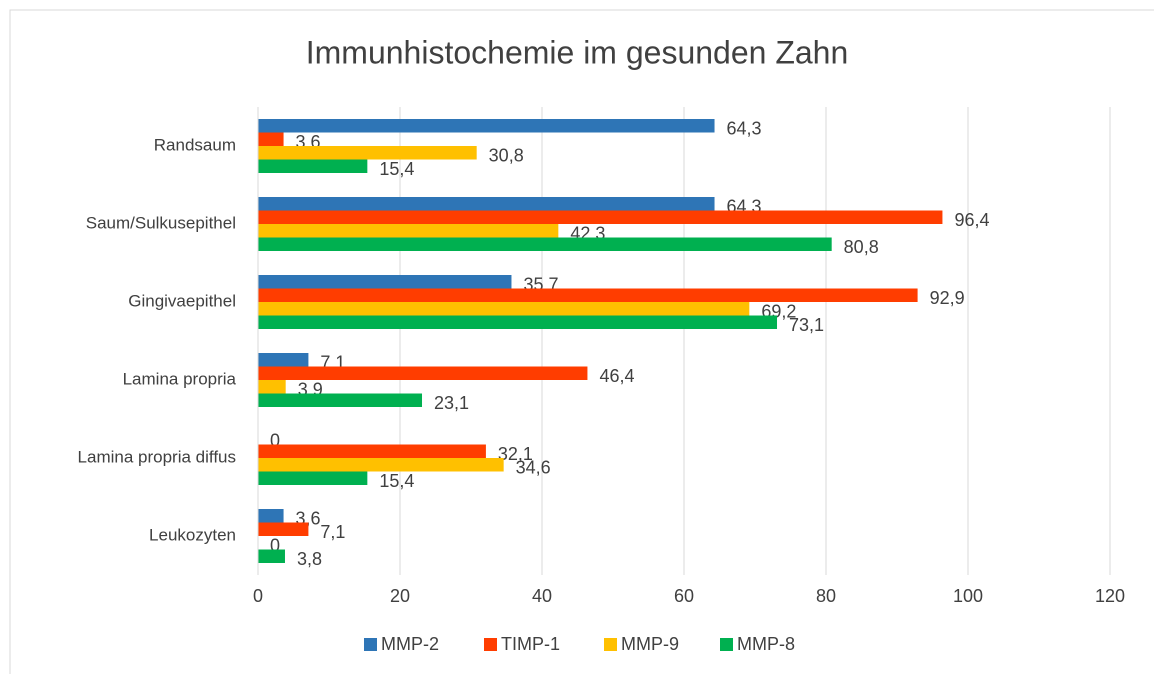 The image size is (1154, 674). What do you see at coordinates (192, 534) in the screenshot?
I see `y-tick-label: Leukozyten` at bounding box center [192, 534].